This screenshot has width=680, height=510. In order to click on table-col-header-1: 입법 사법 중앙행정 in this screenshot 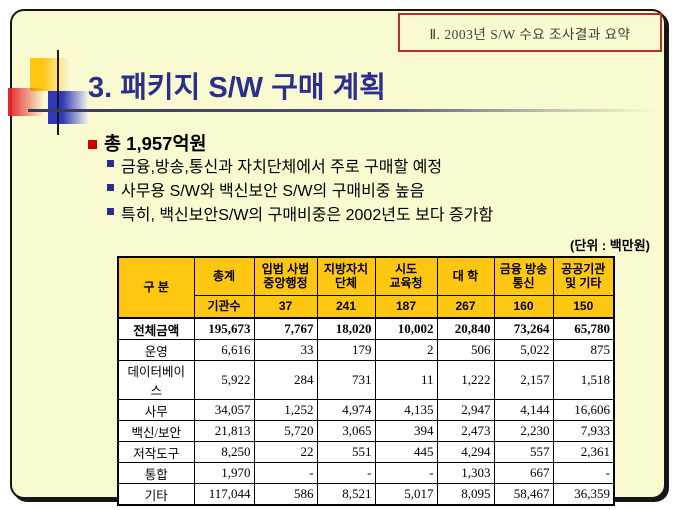, I will do `click(285, 276)`.